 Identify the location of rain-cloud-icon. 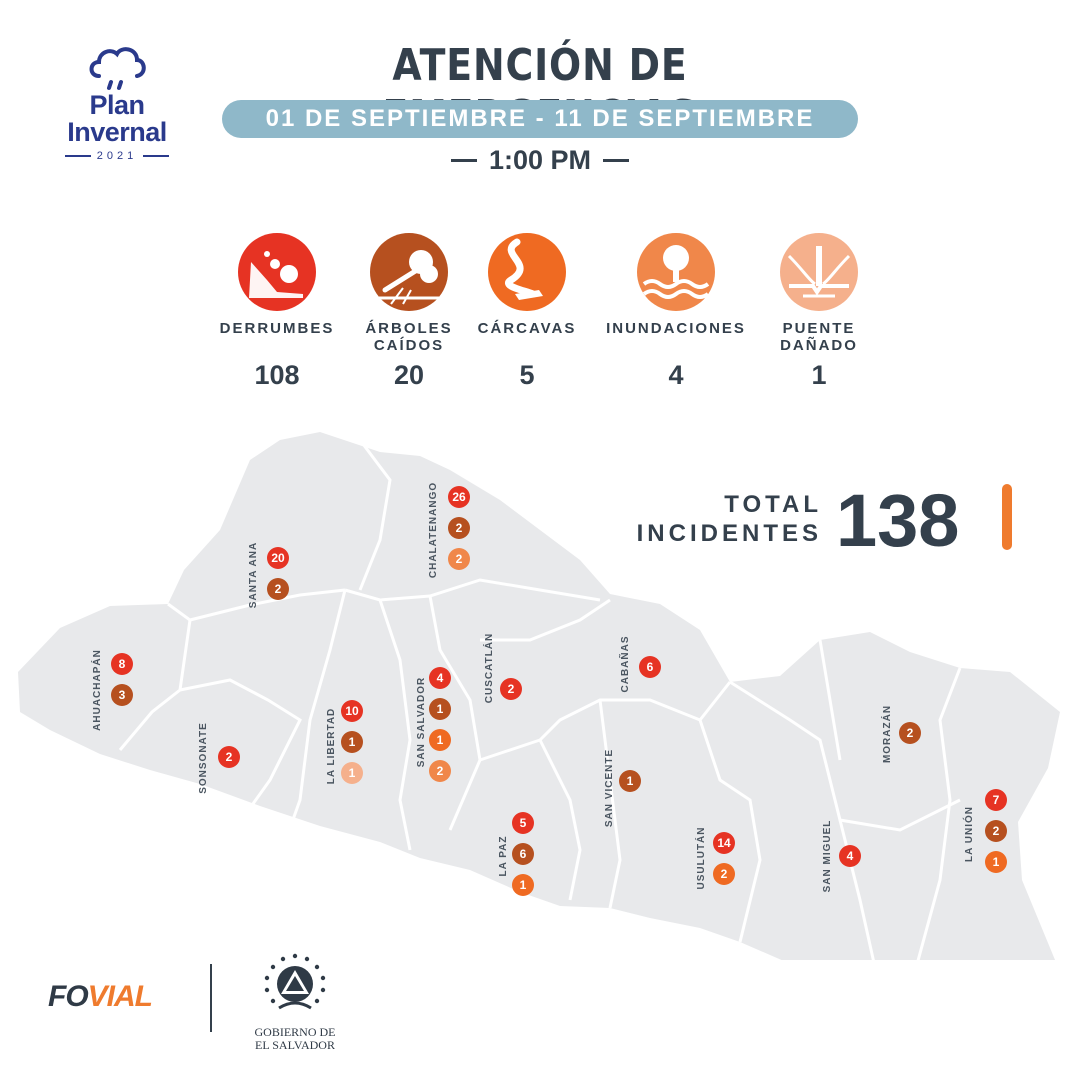
(117, 67).